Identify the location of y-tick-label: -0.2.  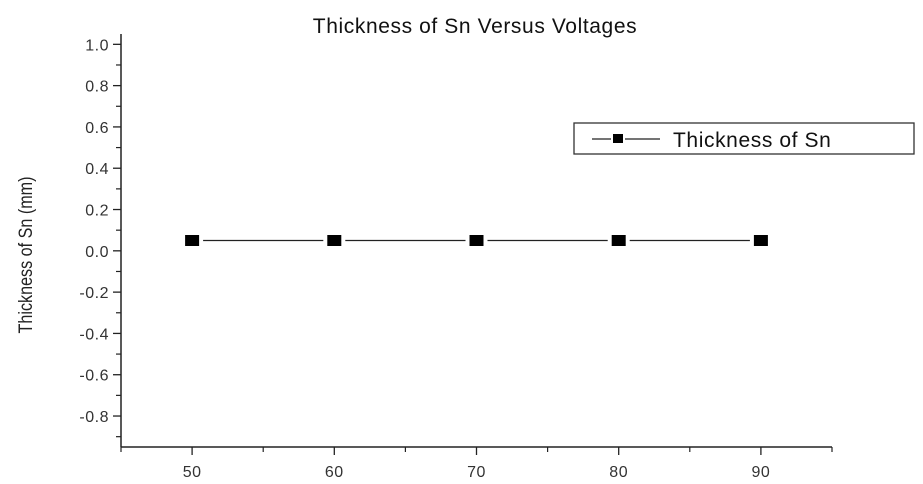
(94, 293).